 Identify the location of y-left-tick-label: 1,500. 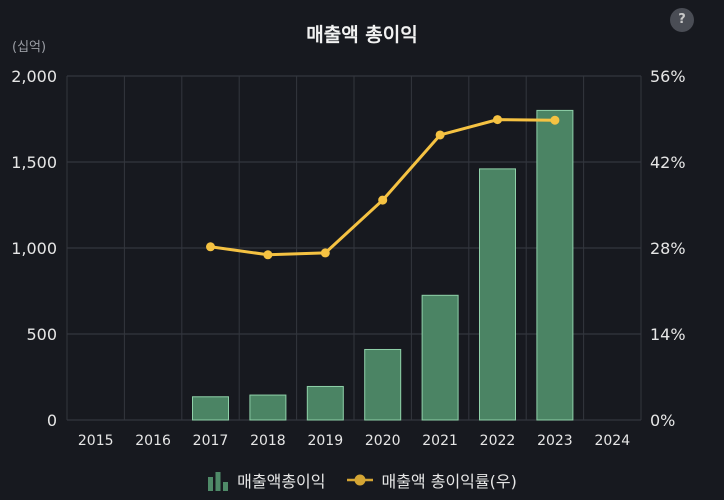
(34, 162).